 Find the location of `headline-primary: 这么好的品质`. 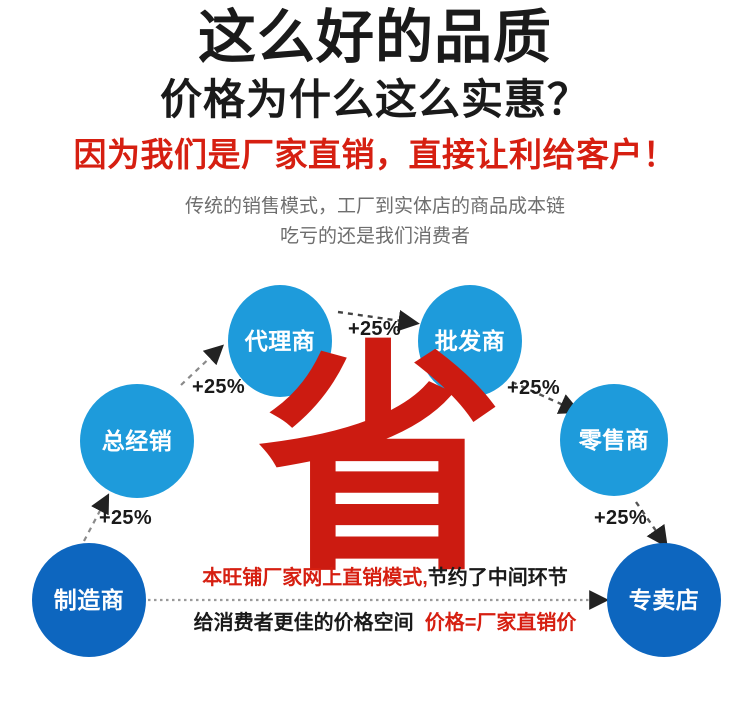

headline-primary: 这么好的品质 is located at coordinates (374, 37).